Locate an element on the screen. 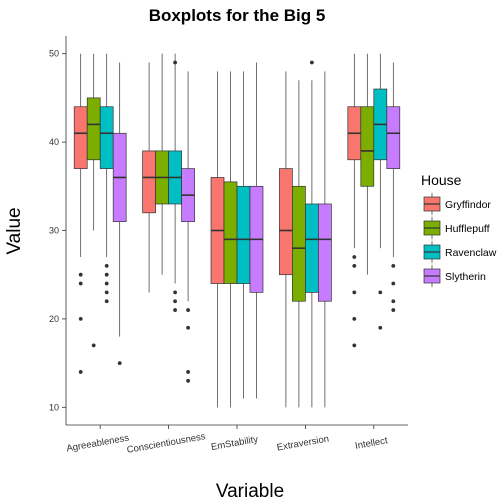 This screenshot has width=504, height=504. box-hufflepuff-conscientiousness is located at coordinates (162, 164).